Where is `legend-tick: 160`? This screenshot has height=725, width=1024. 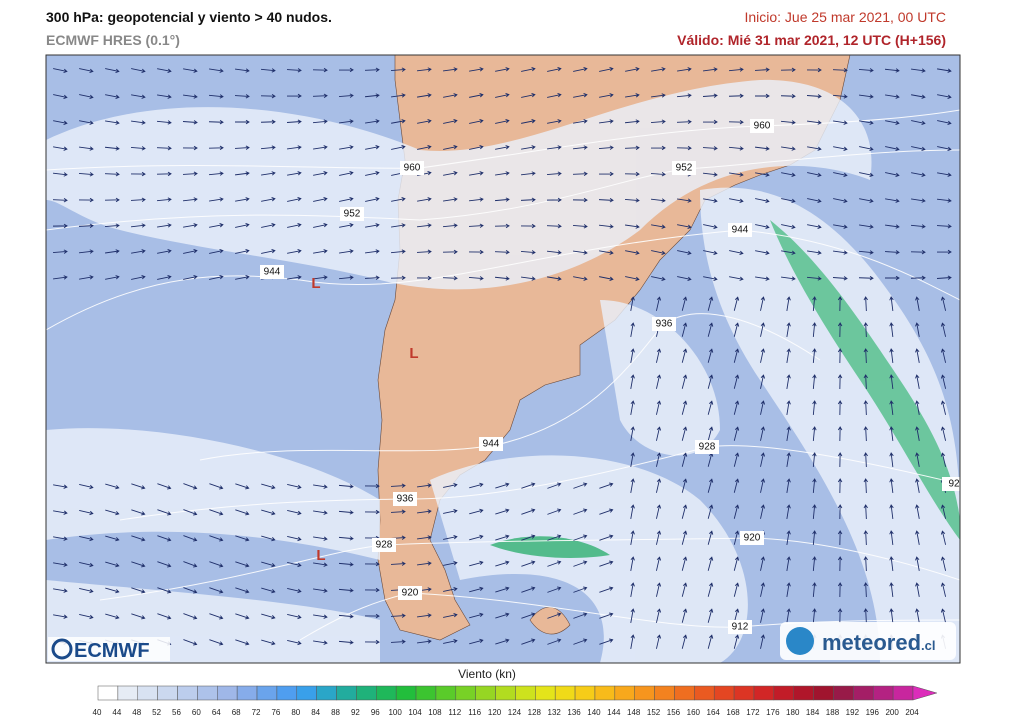 legend-tick: 160 is located at coordinates (694, 712).